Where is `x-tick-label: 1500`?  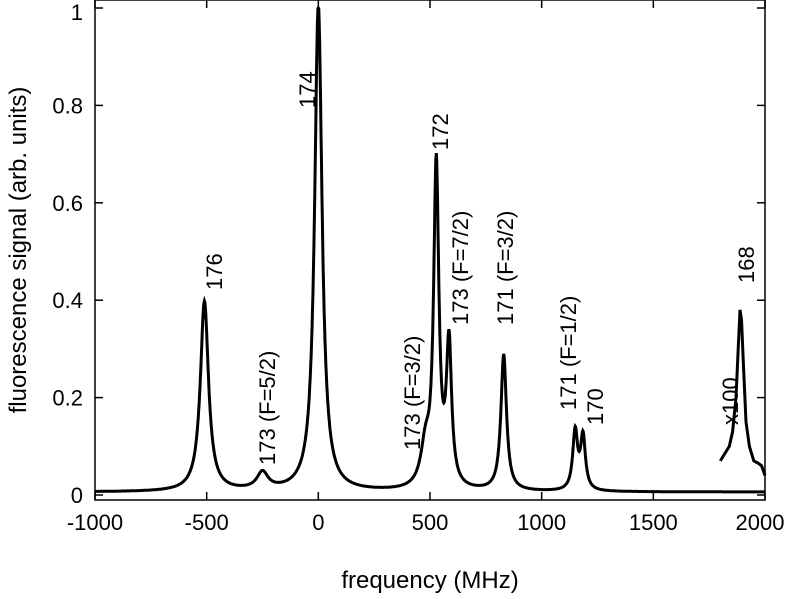 x-tick-label: 1500 is located at coordinates (653, 522).